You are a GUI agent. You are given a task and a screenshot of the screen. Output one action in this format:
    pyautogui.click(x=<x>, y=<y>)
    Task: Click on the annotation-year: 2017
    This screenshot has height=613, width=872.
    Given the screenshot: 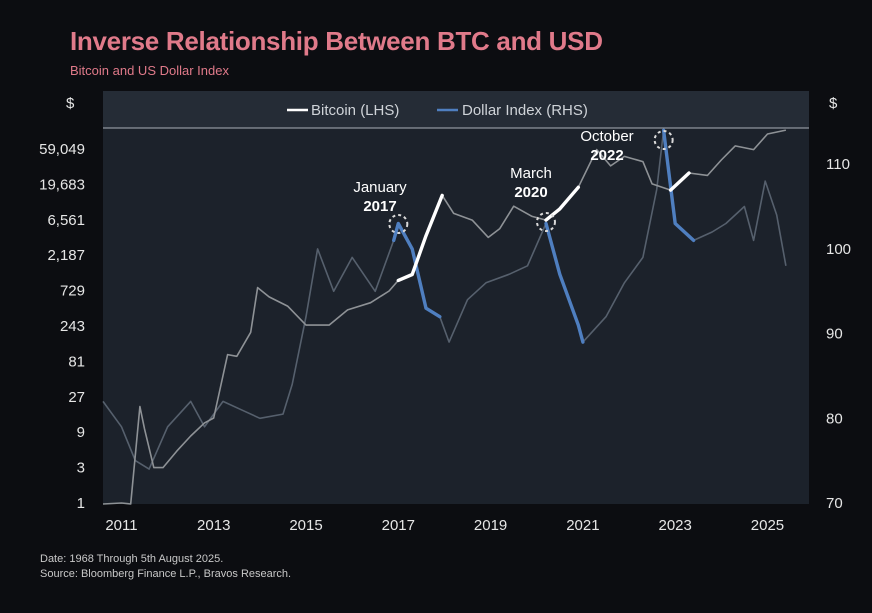 What is the action you would take?
    pyautogui.click(x=379, y=206)
    